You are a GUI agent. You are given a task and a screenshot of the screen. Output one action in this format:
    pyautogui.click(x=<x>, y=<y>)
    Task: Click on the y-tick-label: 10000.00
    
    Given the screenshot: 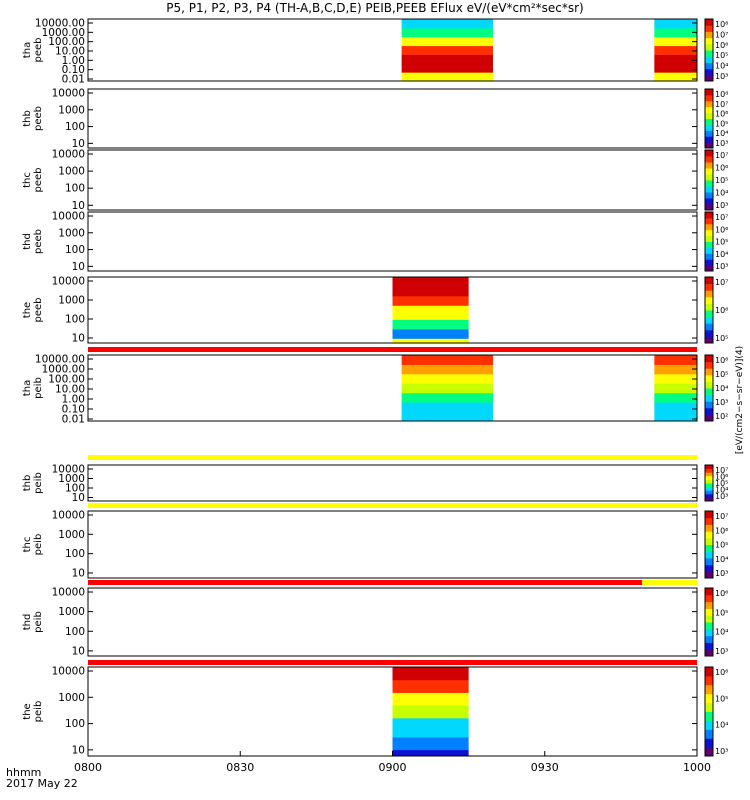 What is the action you would take?
    pyautogui.click(x=60, y=24)
    